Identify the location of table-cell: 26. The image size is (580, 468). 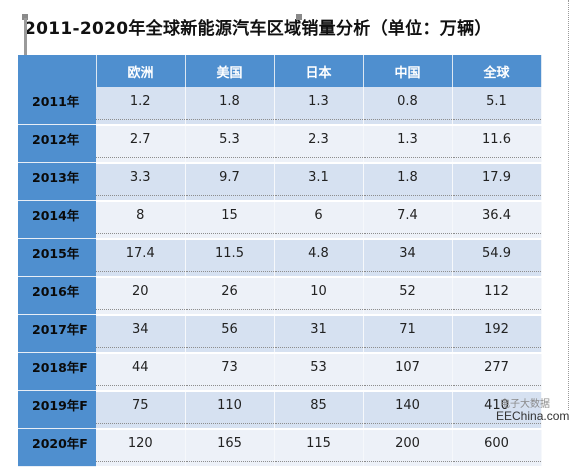
(230, 296).